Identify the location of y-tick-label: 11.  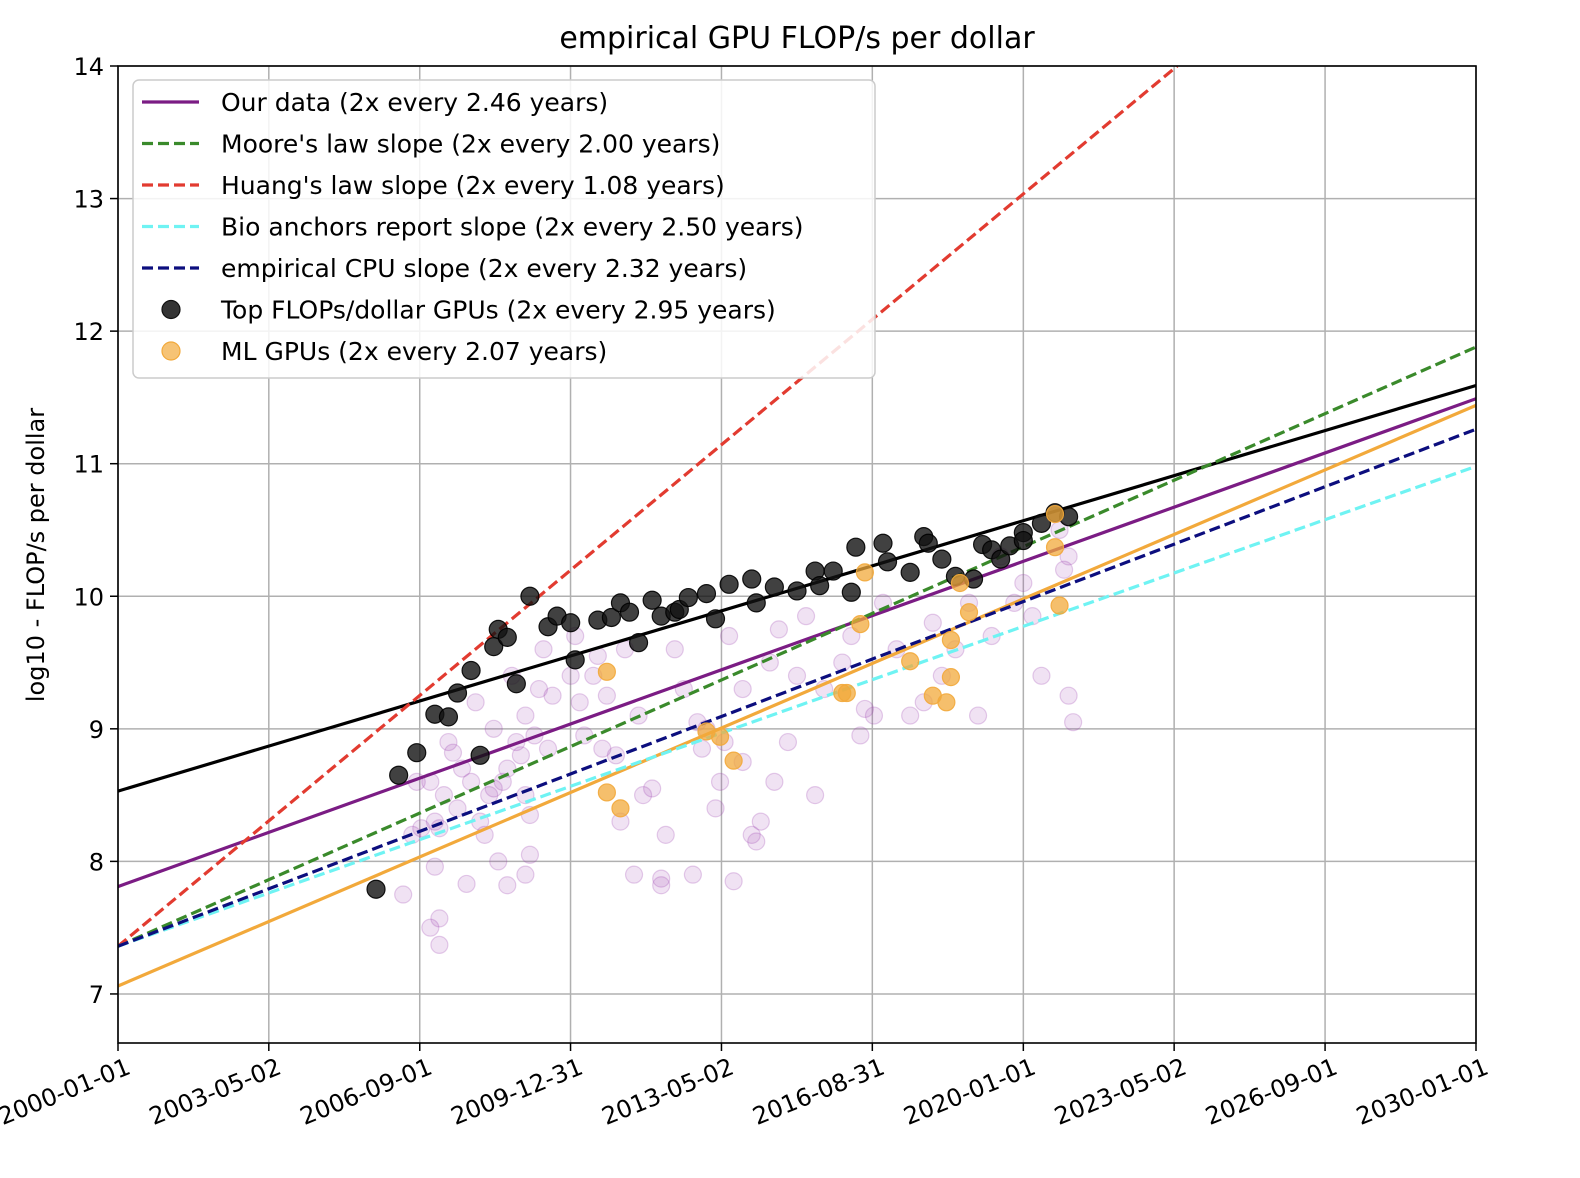
(88, 465).